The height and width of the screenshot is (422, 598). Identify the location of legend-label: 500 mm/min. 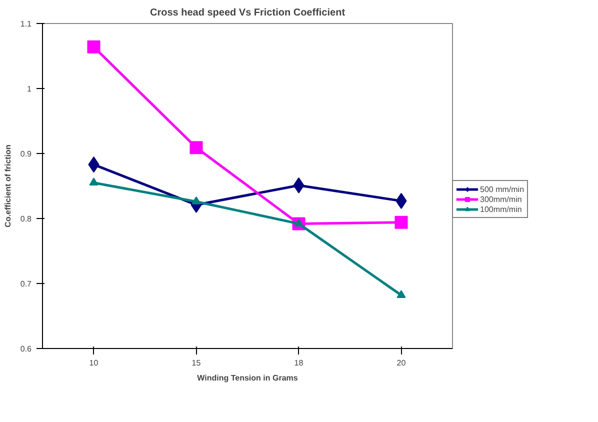
(502, 189).